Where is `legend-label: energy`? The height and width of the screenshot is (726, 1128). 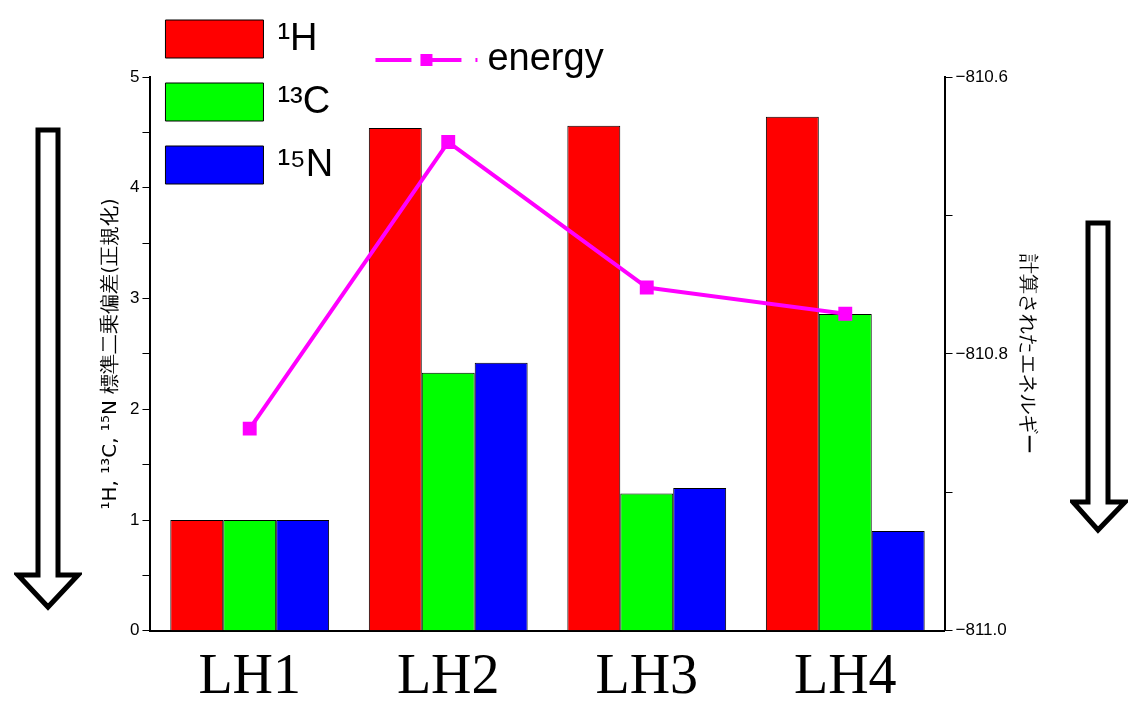 legend-label: energy is located at coordinates (545, 57).